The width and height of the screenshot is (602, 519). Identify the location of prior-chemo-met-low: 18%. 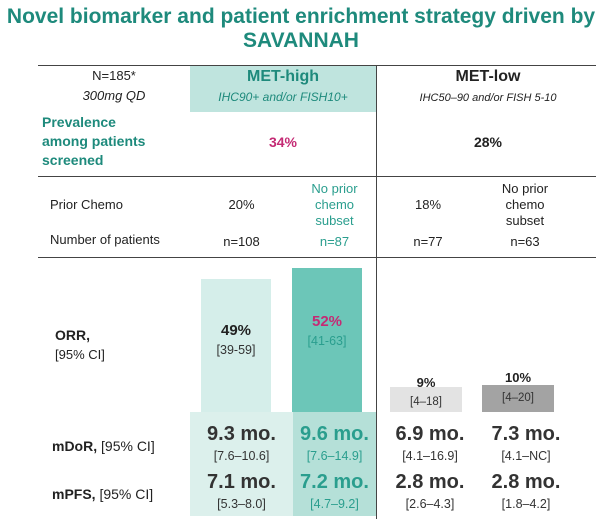
(428, 204).